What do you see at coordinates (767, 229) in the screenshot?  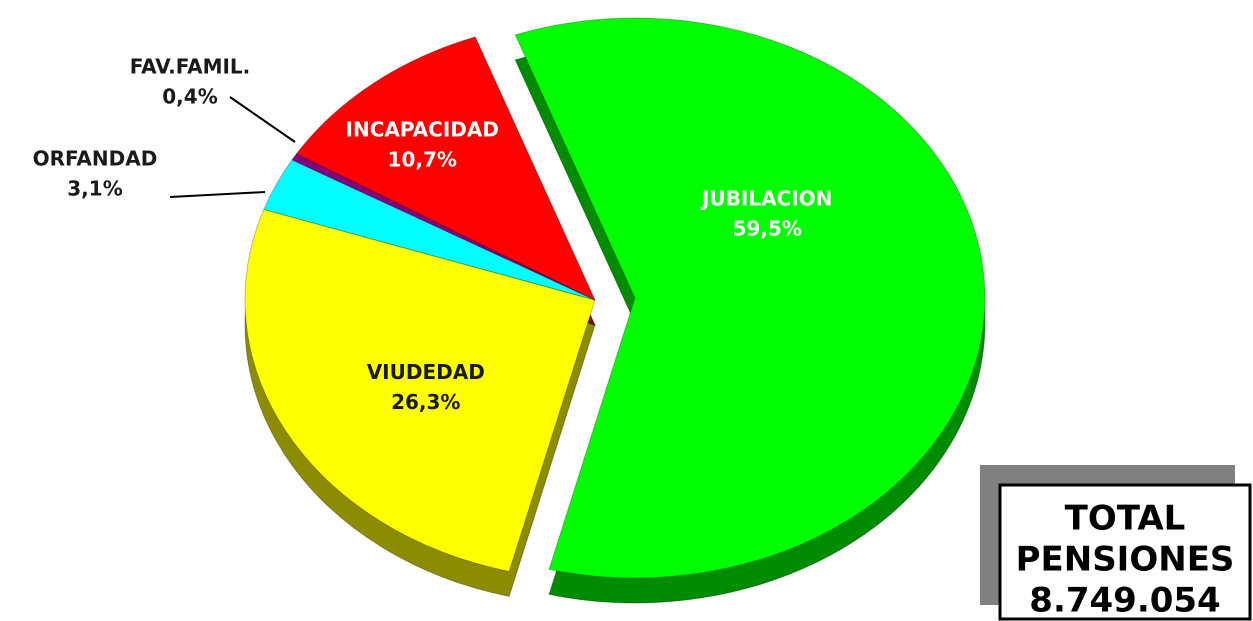 I see `slice-value-label: 59,5%` at bounding box center [767, 229].